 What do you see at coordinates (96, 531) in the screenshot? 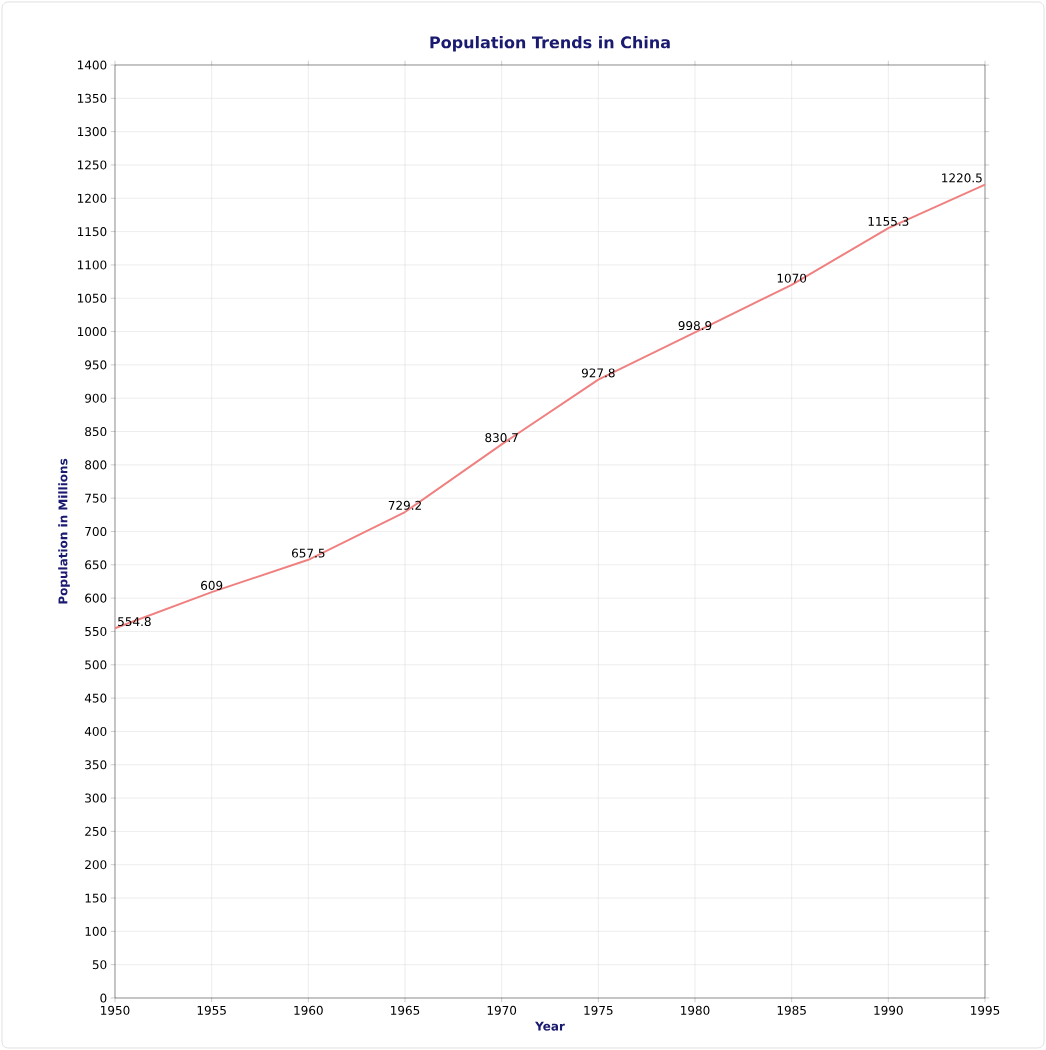
I see `y-tick-label: 700` at bounding box center [96, 531].